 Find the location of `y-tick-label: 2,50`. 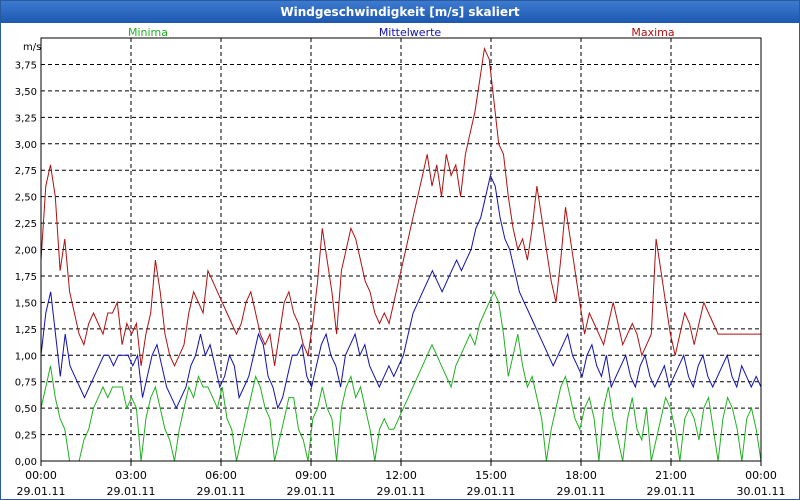

y-tick-label: 2,50 is located at coordinates (26, 198).